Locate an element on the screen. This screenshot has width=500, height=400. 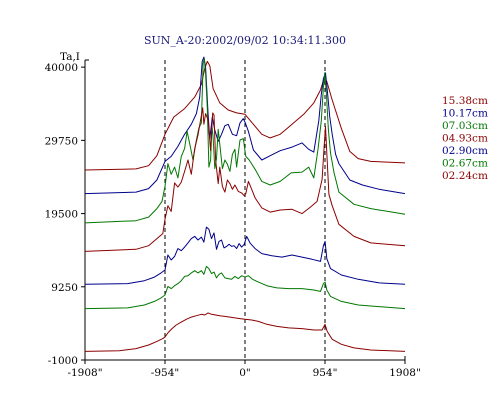
legend-entry: 02.90cm is located at coordinates (465, 151).